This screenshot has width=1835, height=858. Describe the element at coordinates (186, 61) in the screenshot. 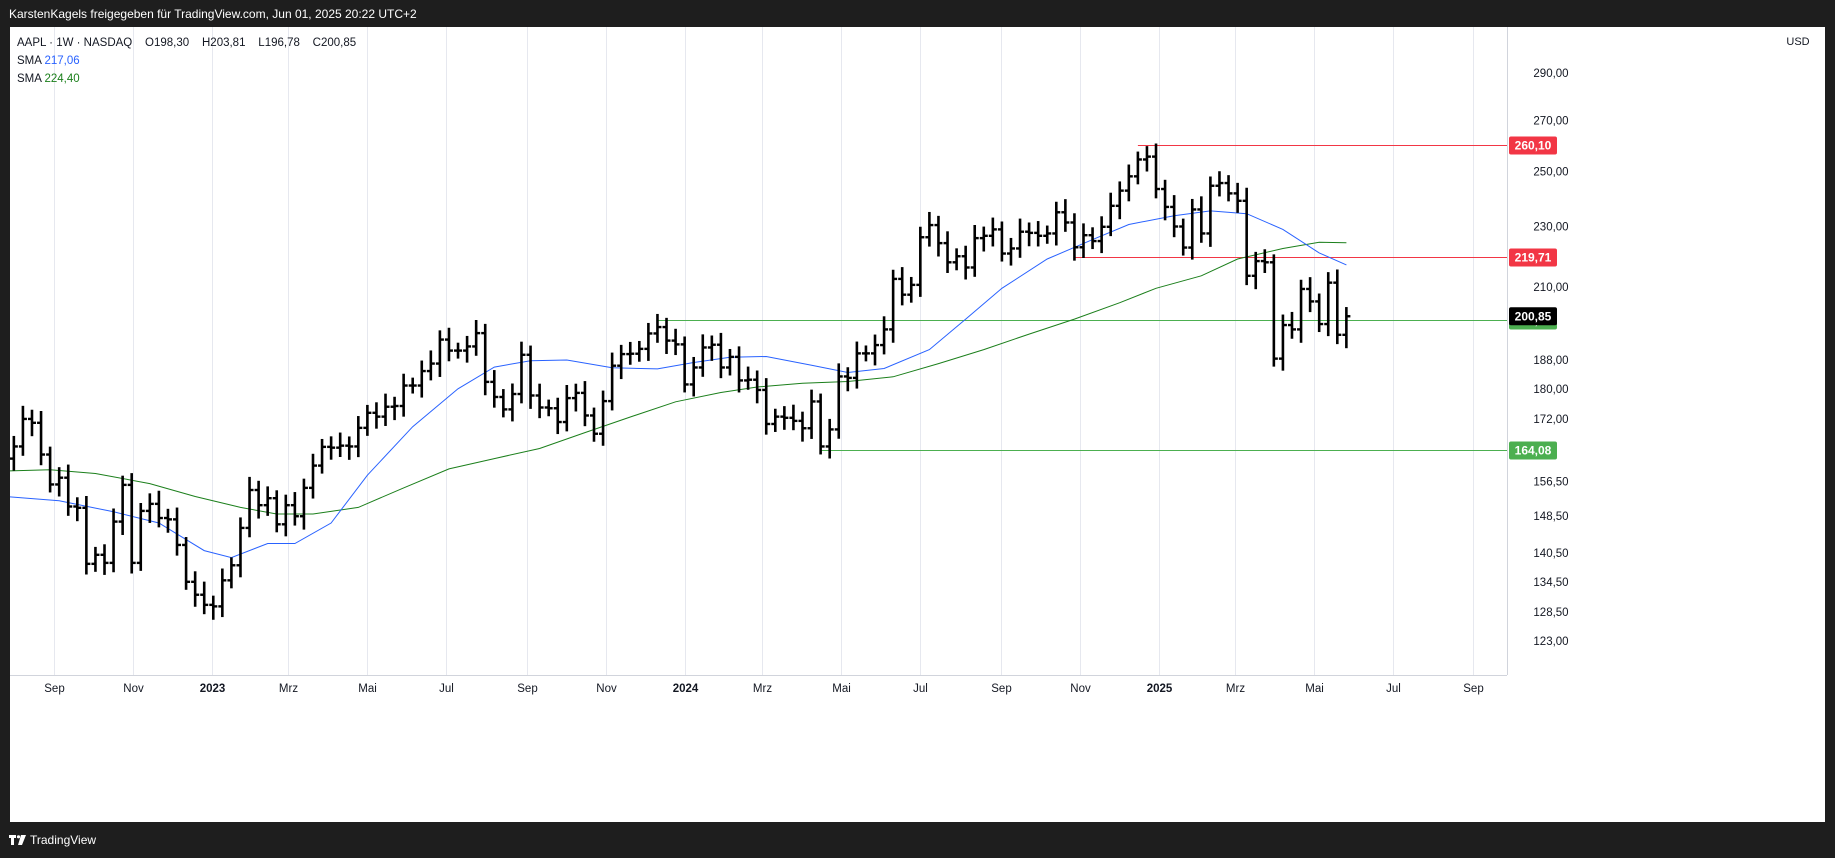

I see `legend-sma-fast: SMA 217,06` at that location.